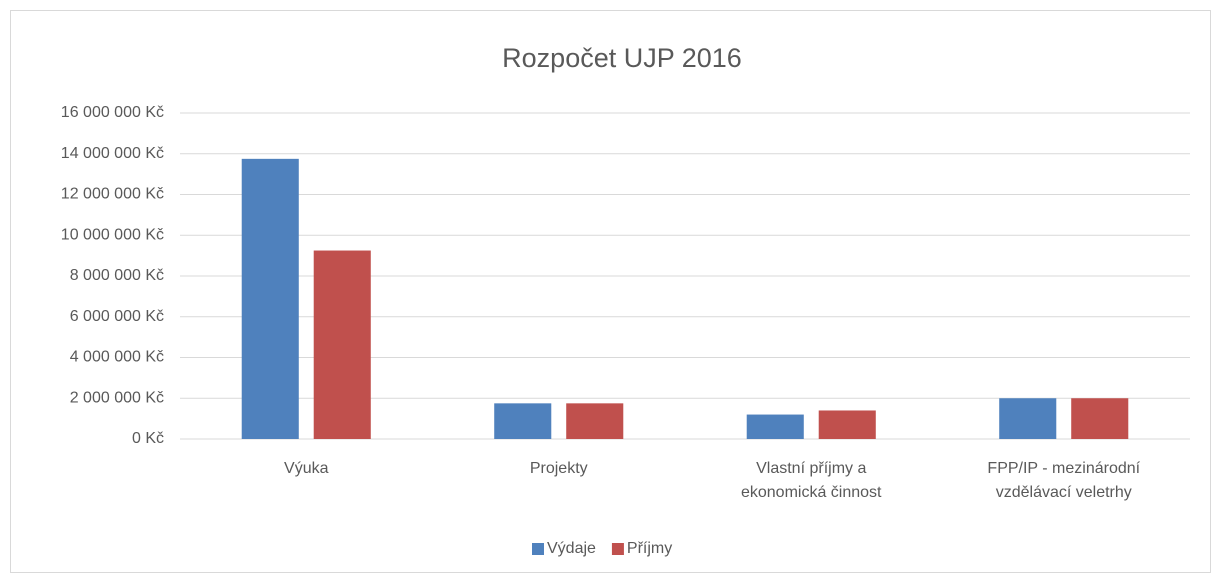 The height and width of the screenshot is (583, 1221). What do you see at coordinates (117, 275) in the screenshot?
I see `y-tick-label: 8 000 000 Kč` at bounding box center [117, 275].